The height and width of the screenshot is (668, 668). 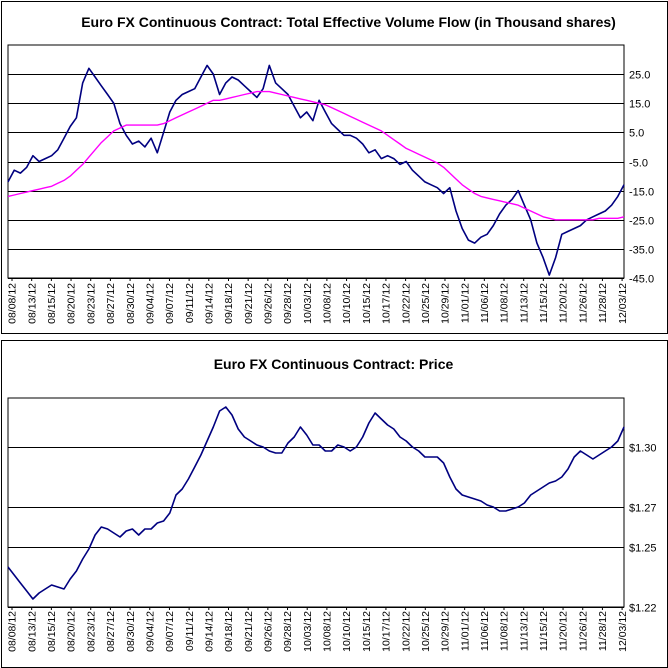 I want to click on y-tick-label: -15.0, so click(x=641, y=193).